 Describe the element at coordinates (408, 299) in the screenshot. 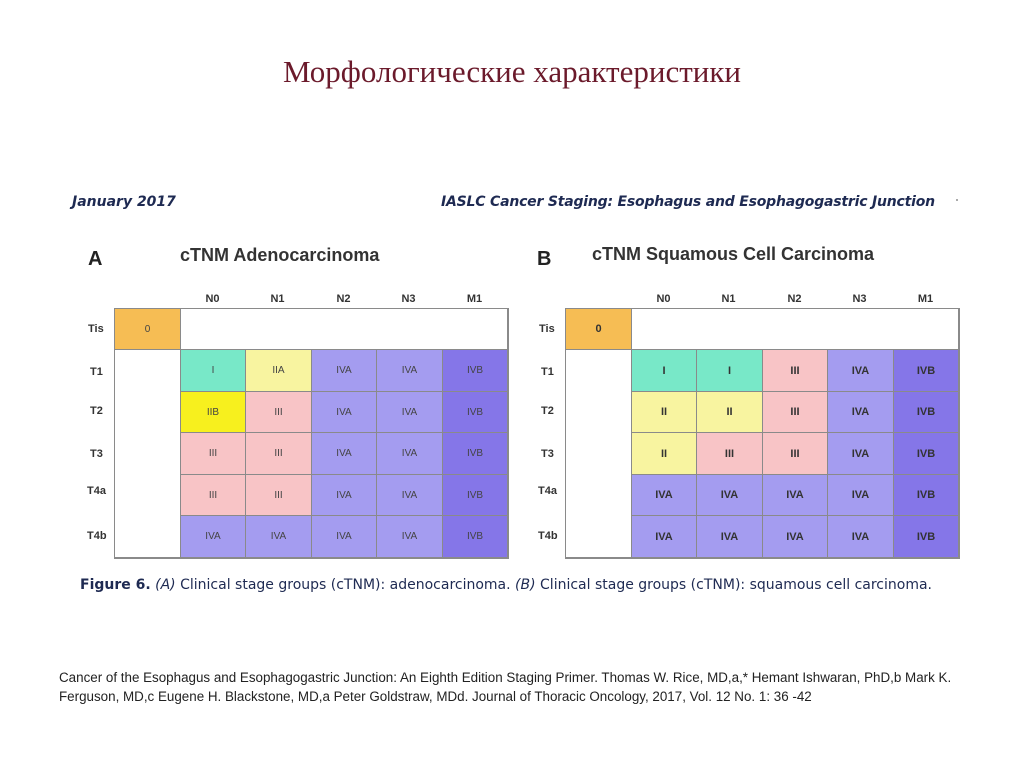

I see `panel-a-col-header: N3` at that location.